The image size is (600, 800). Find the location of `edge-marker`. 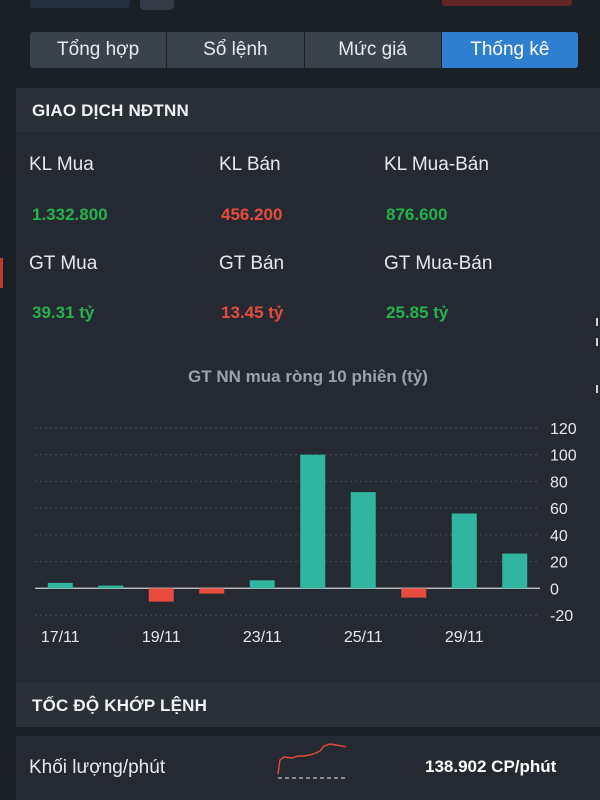

edge-marker is located at coordinates (1, 273).